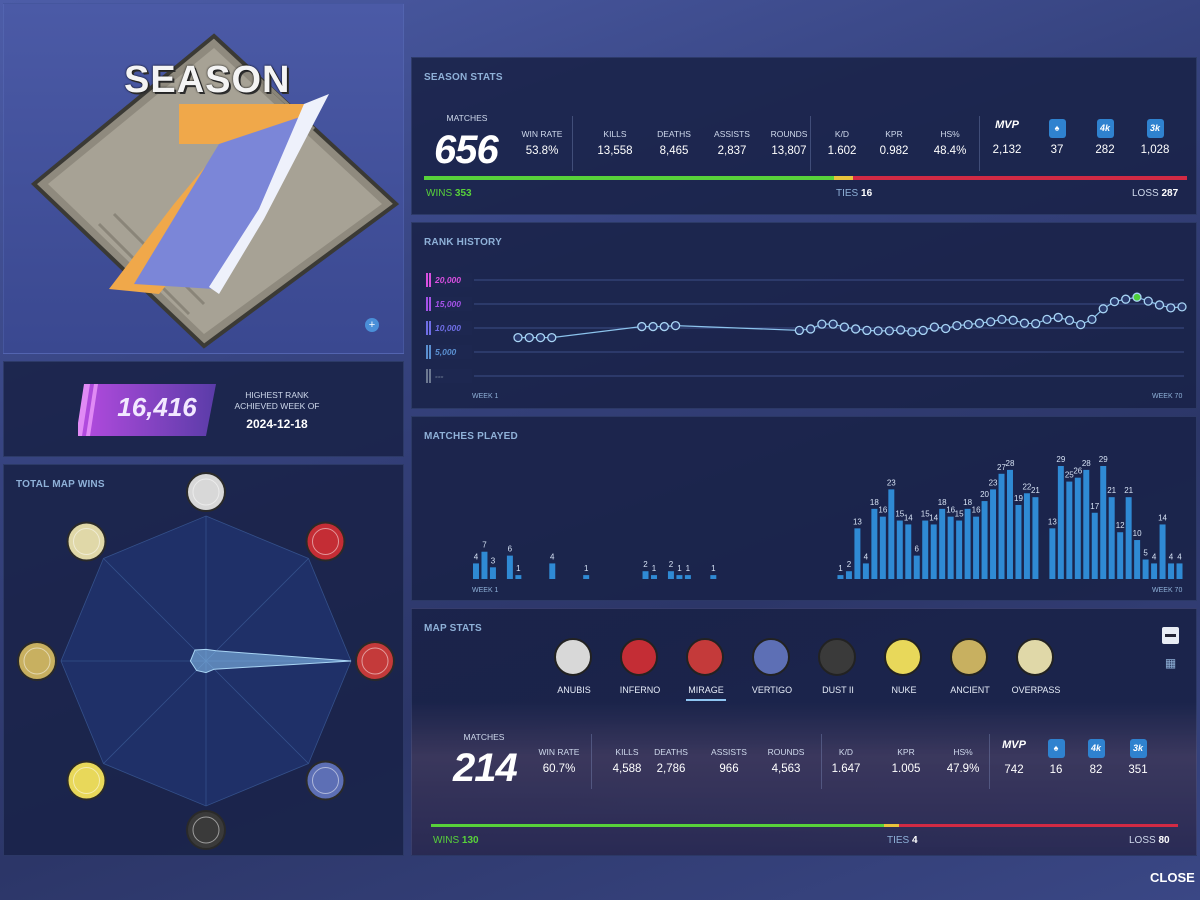 The height and width of the screenshot is (900, 1200). Describe the element at coordinates (838, 667) in the screenshot. I see `tab-dust-ii: DUST II` at that location.